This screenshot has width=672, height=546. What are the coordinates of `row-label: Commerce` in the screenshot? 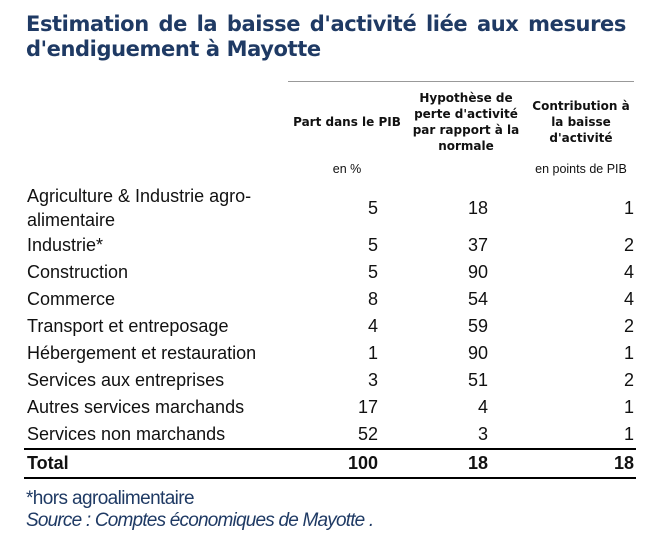 It's located at (71, 299).